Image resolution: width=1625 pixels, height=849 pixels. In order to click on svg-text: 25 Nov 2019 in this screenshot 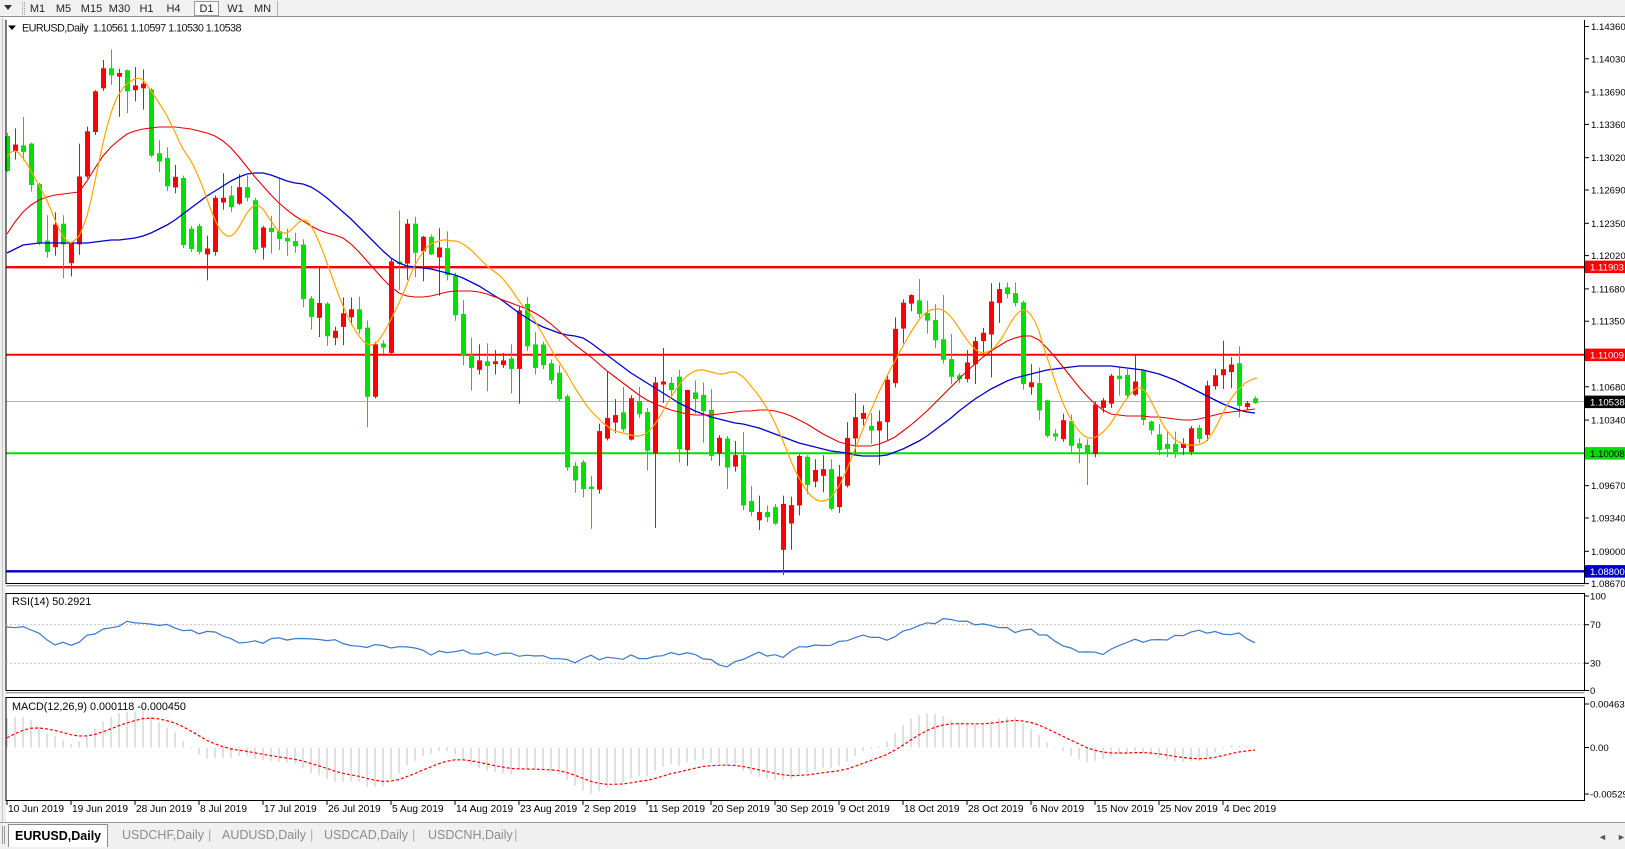, I will do `click(1189, 809)`.